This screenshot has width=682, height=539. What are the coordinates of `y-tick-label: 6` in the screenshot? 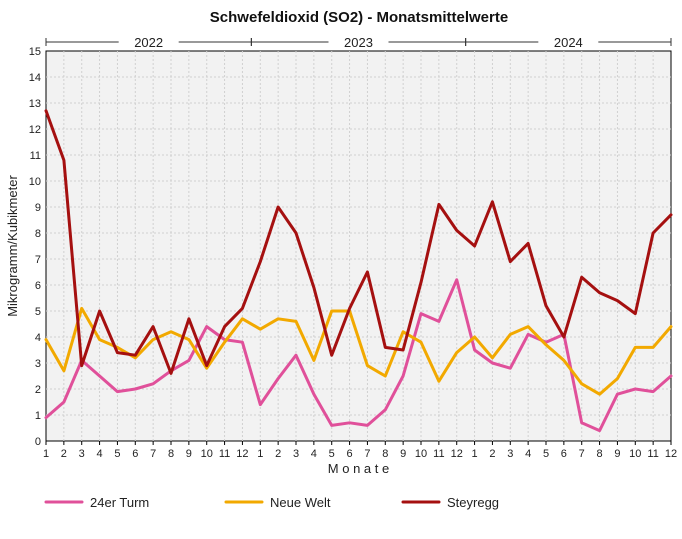 It's located at (38, 286).